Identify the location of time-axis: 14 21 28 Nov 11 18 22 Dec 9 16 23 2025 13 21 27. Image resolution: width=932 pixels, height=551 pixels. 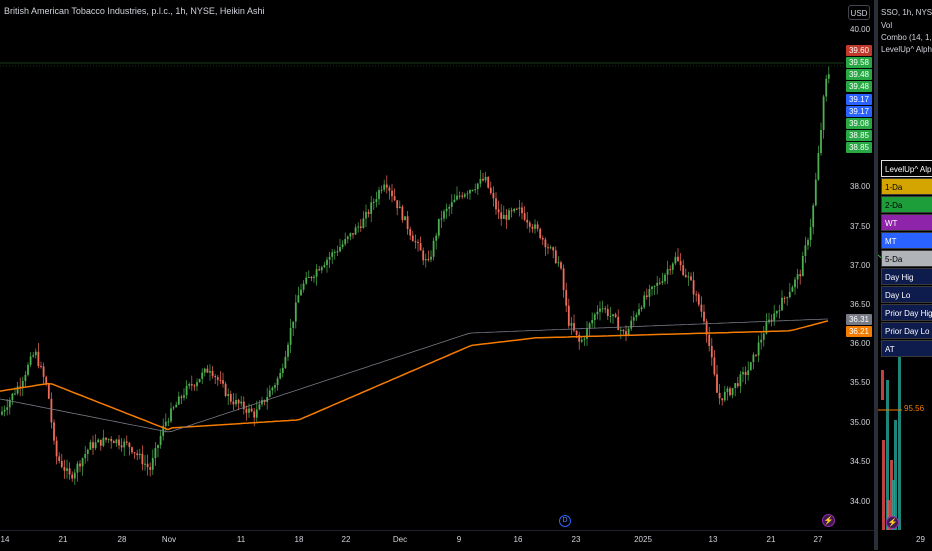
(437, 540).